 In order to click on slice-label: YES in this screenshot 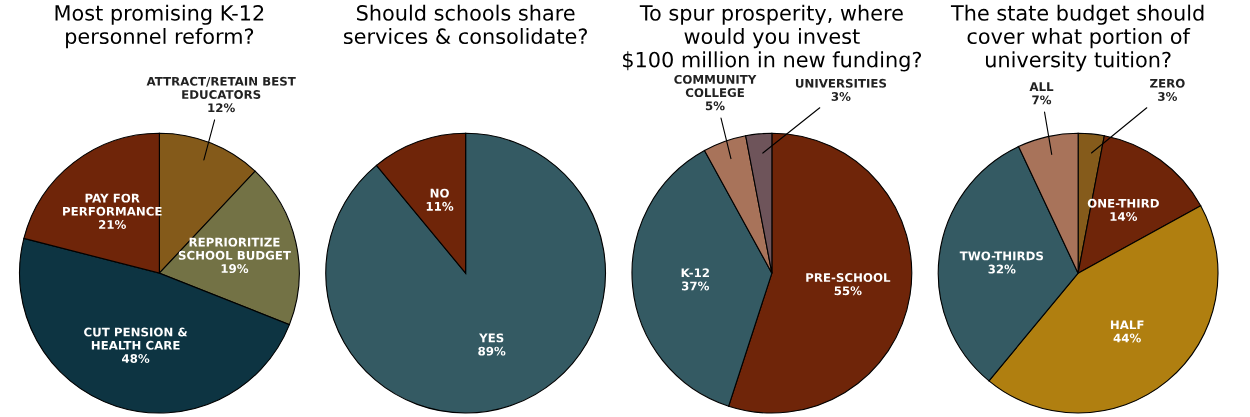, I will do `click(491, 338)`.